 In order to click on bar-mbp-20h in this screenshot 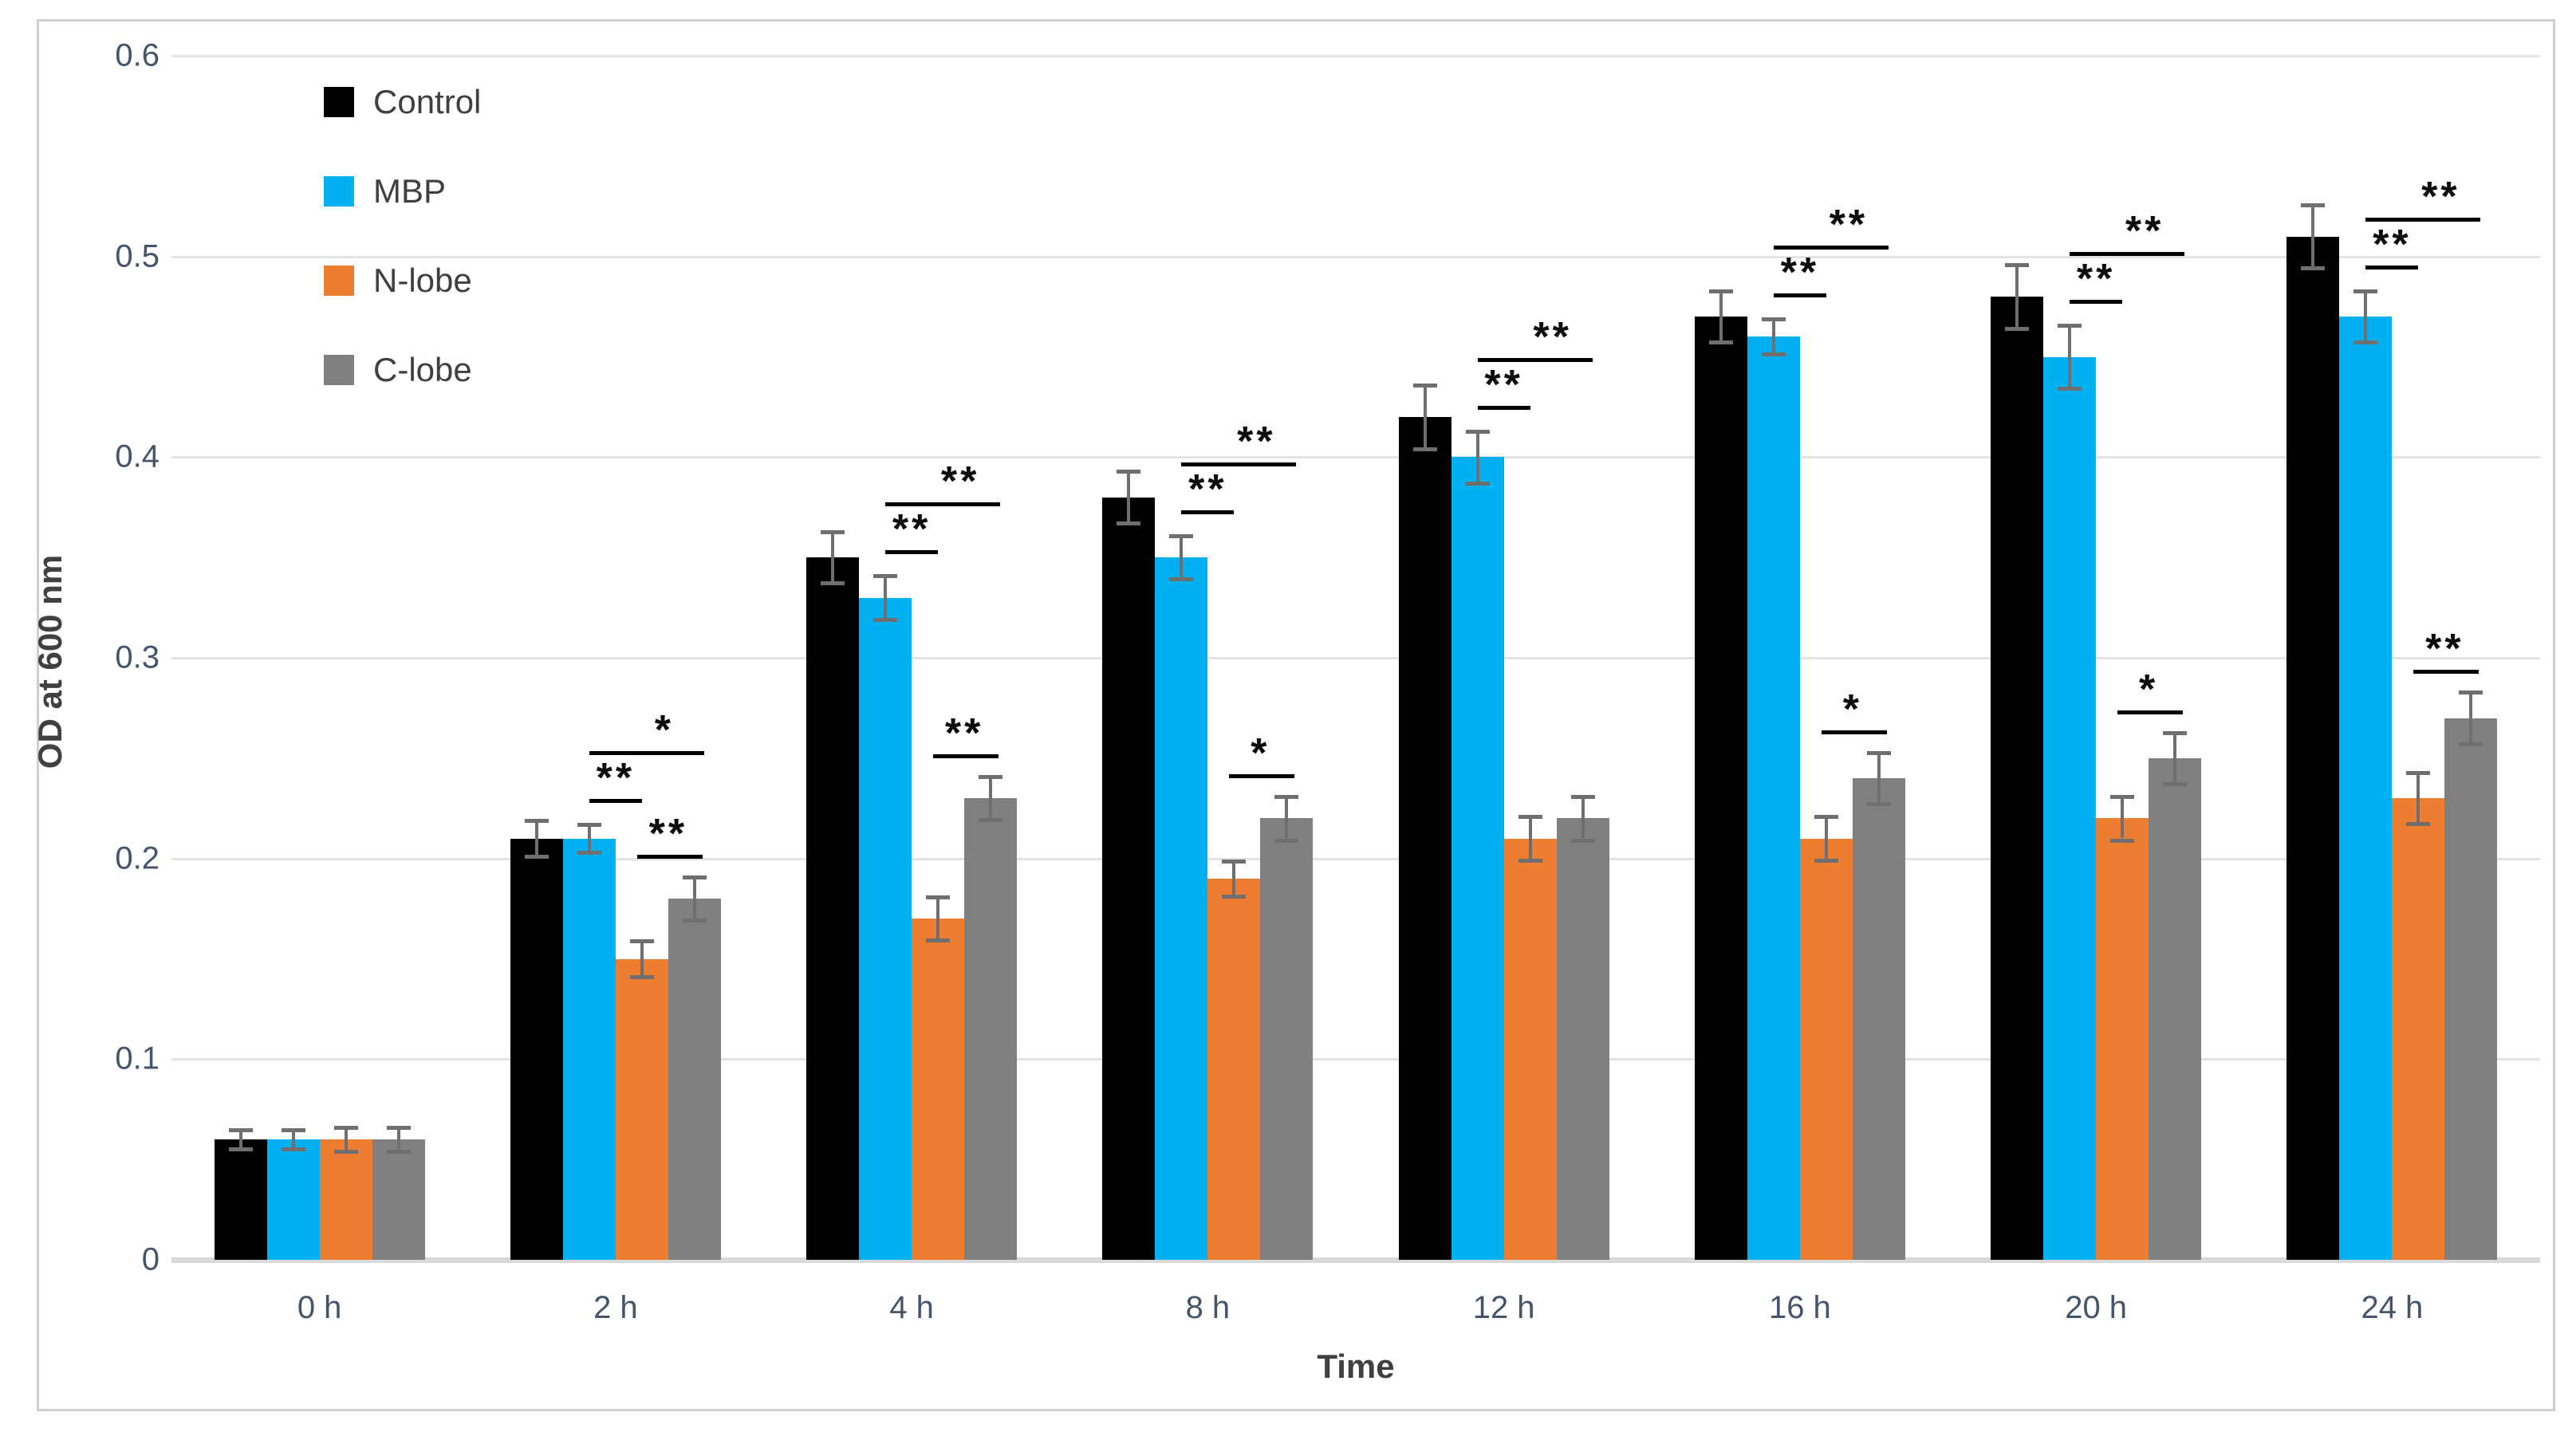, I will do `click(2070, 808)`.